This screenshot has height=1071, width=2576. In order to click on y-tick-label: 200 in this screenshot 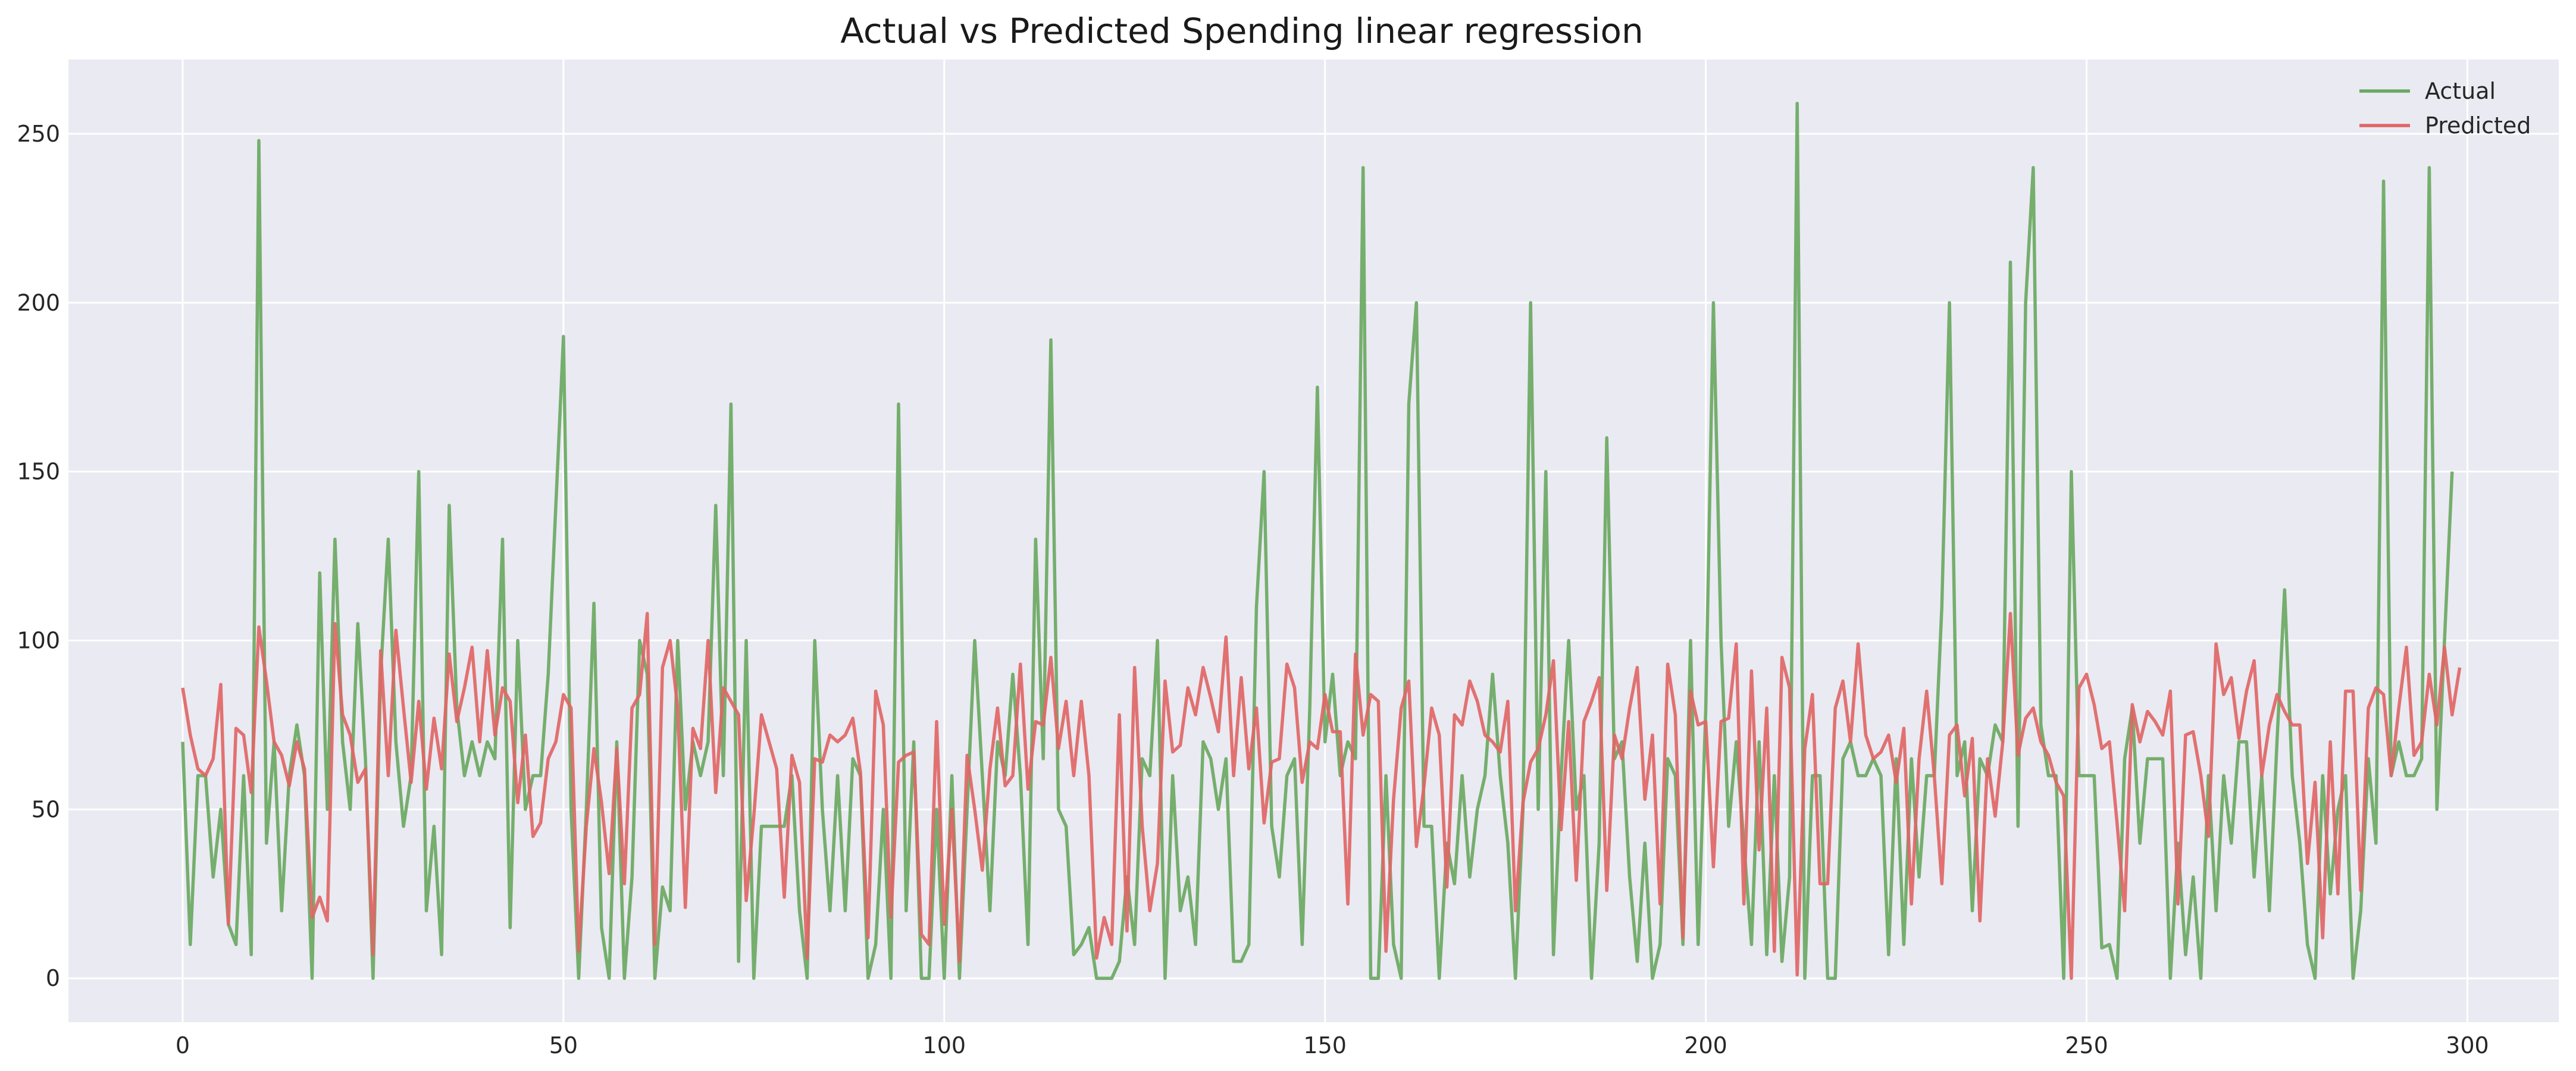, I will do `click(38, 303)`.